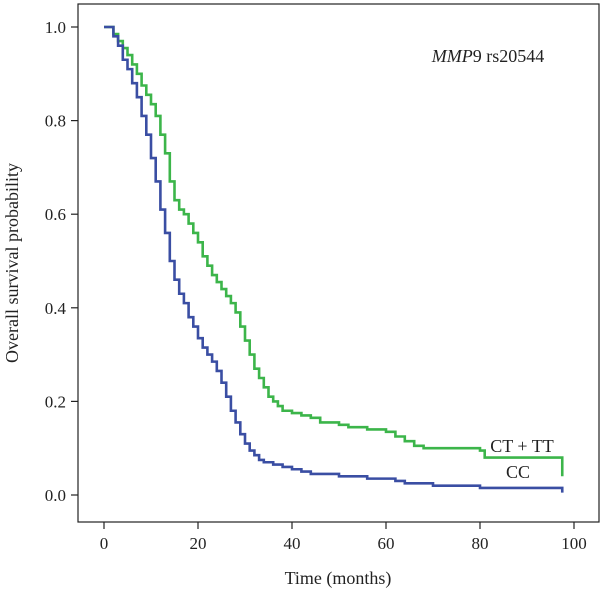  I want to click on x-tick-label: 60, so click(386, 543).